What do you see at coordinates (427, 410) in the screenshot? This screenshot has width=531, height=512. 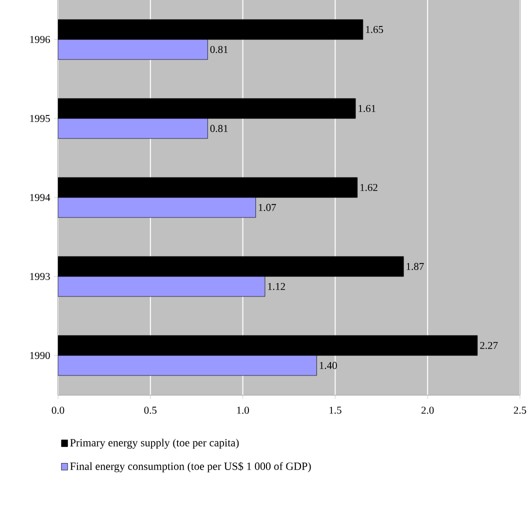 I see `x-tick-label: 2.0` at bounding box center [427, 410].